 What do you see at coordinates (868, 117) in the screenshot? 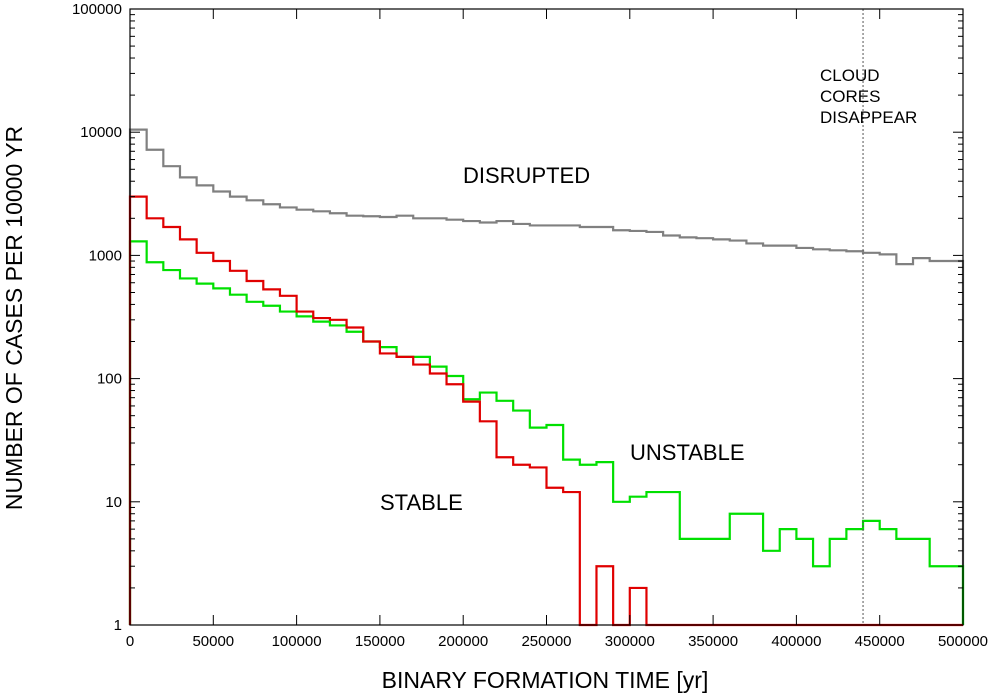
I see `cloud-label-3: DISAPPEAR` at bounding box center [868, 117].